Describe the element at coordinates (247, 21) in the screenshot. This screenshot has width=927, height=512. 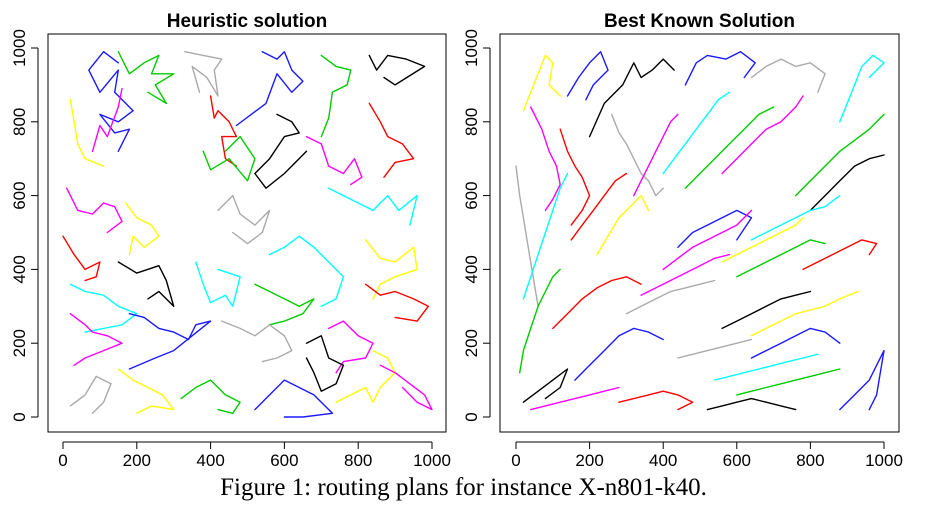
I see `chart-title: Heuristic solution` at that location.